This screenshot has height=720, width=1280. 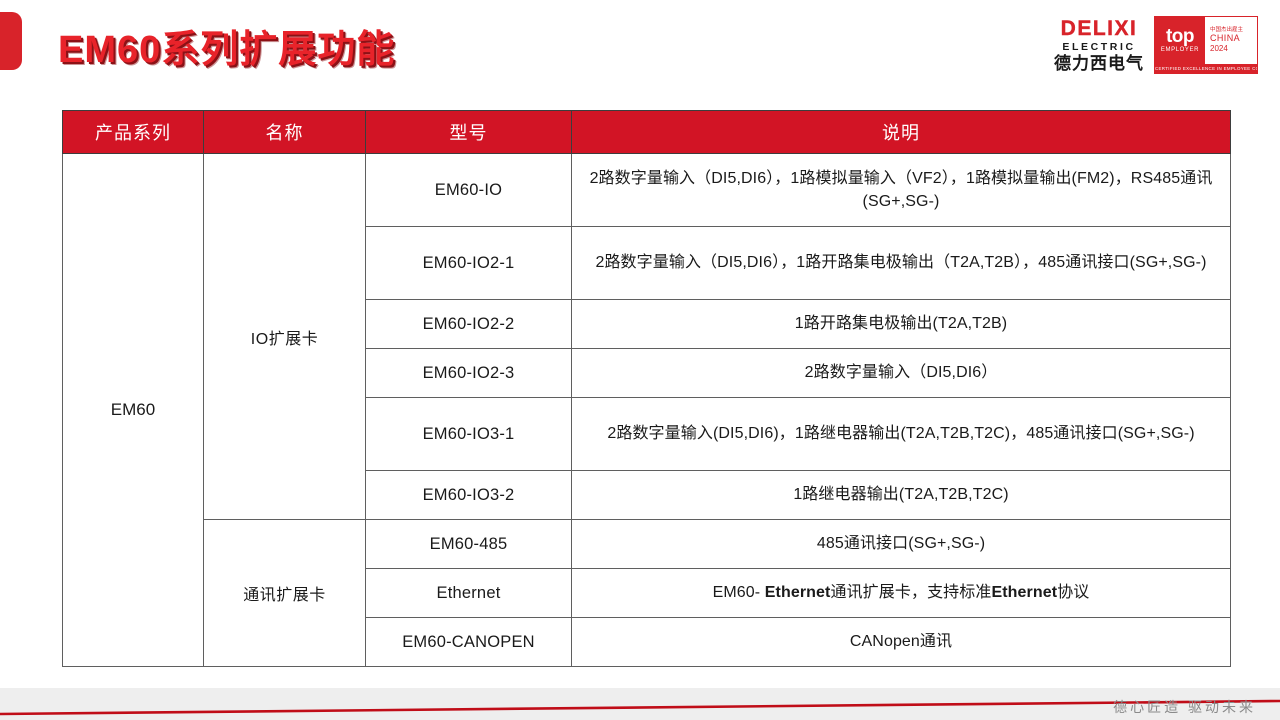 I want to click on delixi-subtitle: ELECTRIC, so click(x=1099, y=46).